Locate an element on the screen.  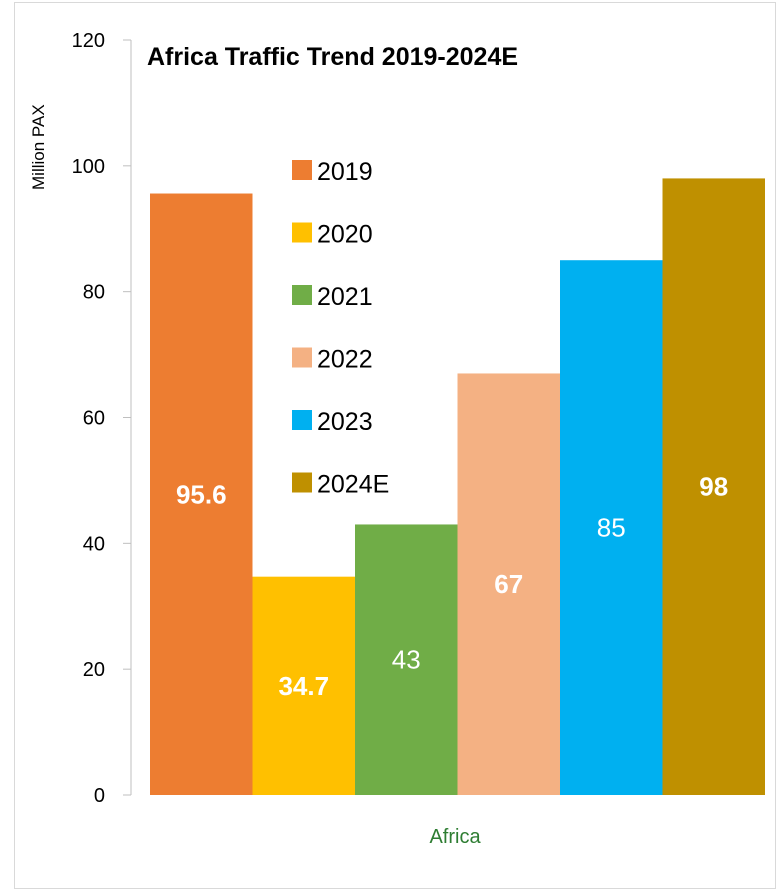
data-label-2021: 43 is located at coordinates (406, 660).